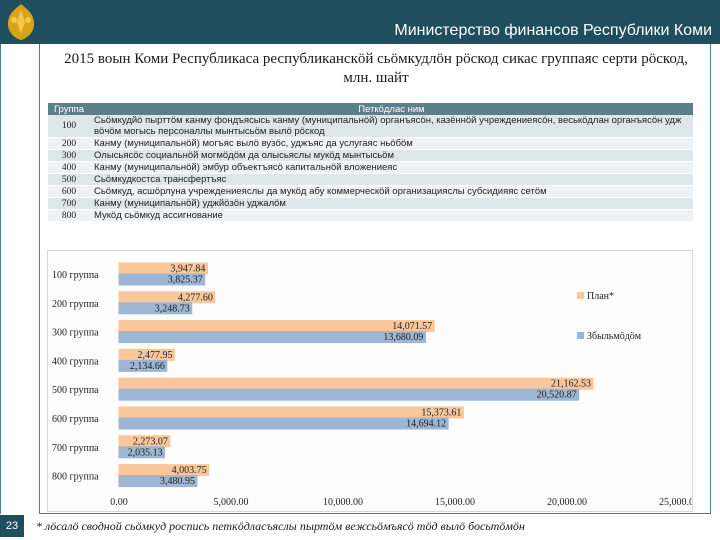  What do you see at coordinates (69, 155) in the screenshot?
I see `group-code: 300` at bounding box center [69, 155].